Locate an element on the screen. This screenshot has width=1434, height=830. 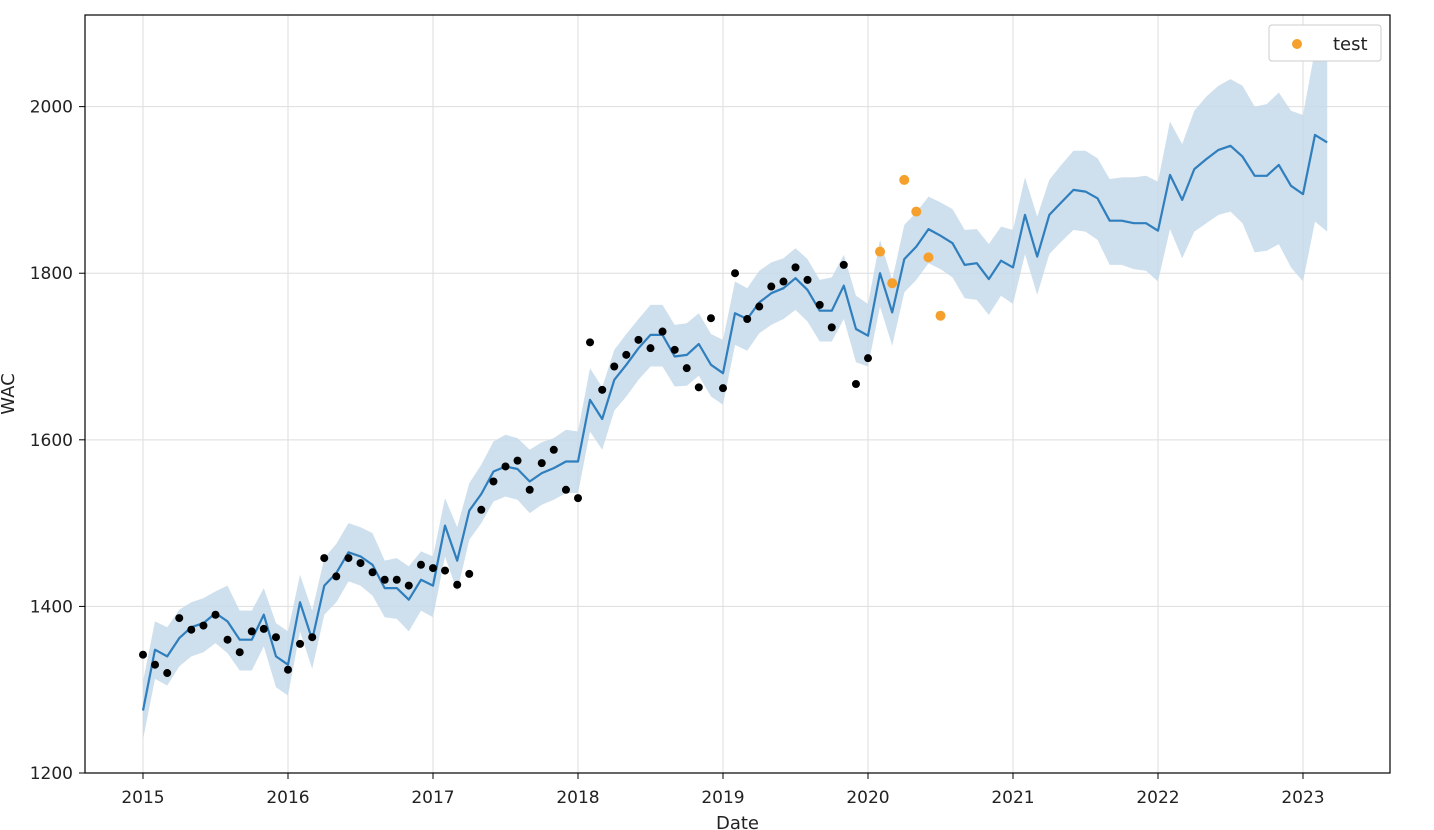
legend-label-test: test is located at coordinates (1350, 44).